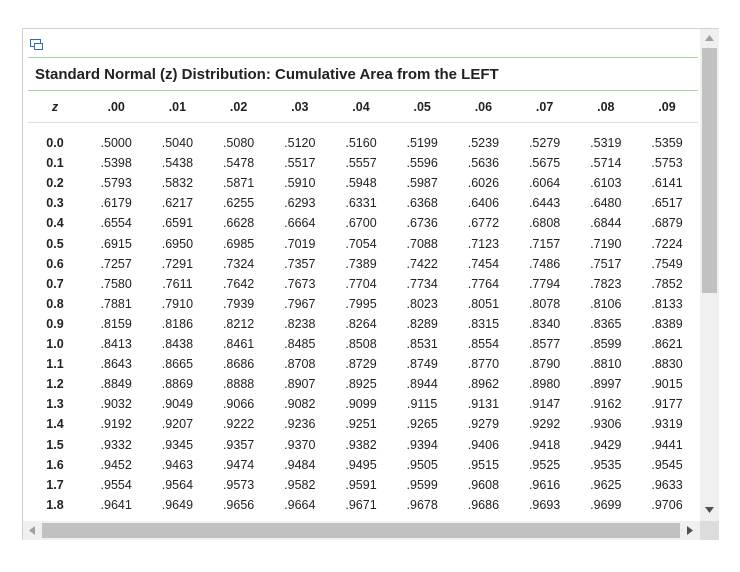 The width and height of the screenshot is (740, 572). What do you see at coordinates (422, 223) in the screenshot?
I see `probability-cell: .6736` at bounding box center [422, 223].